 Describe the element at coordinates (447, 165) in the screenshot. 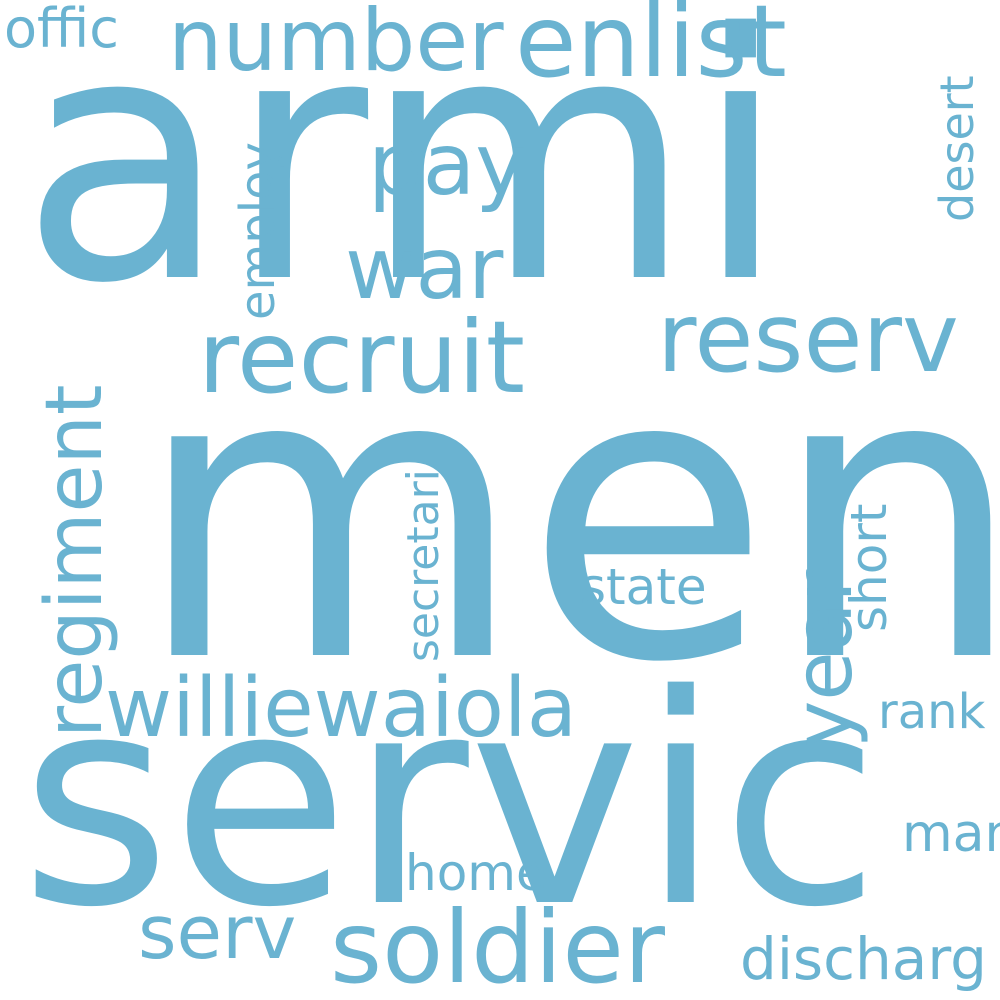

I see `word-pay: pay` at that location.